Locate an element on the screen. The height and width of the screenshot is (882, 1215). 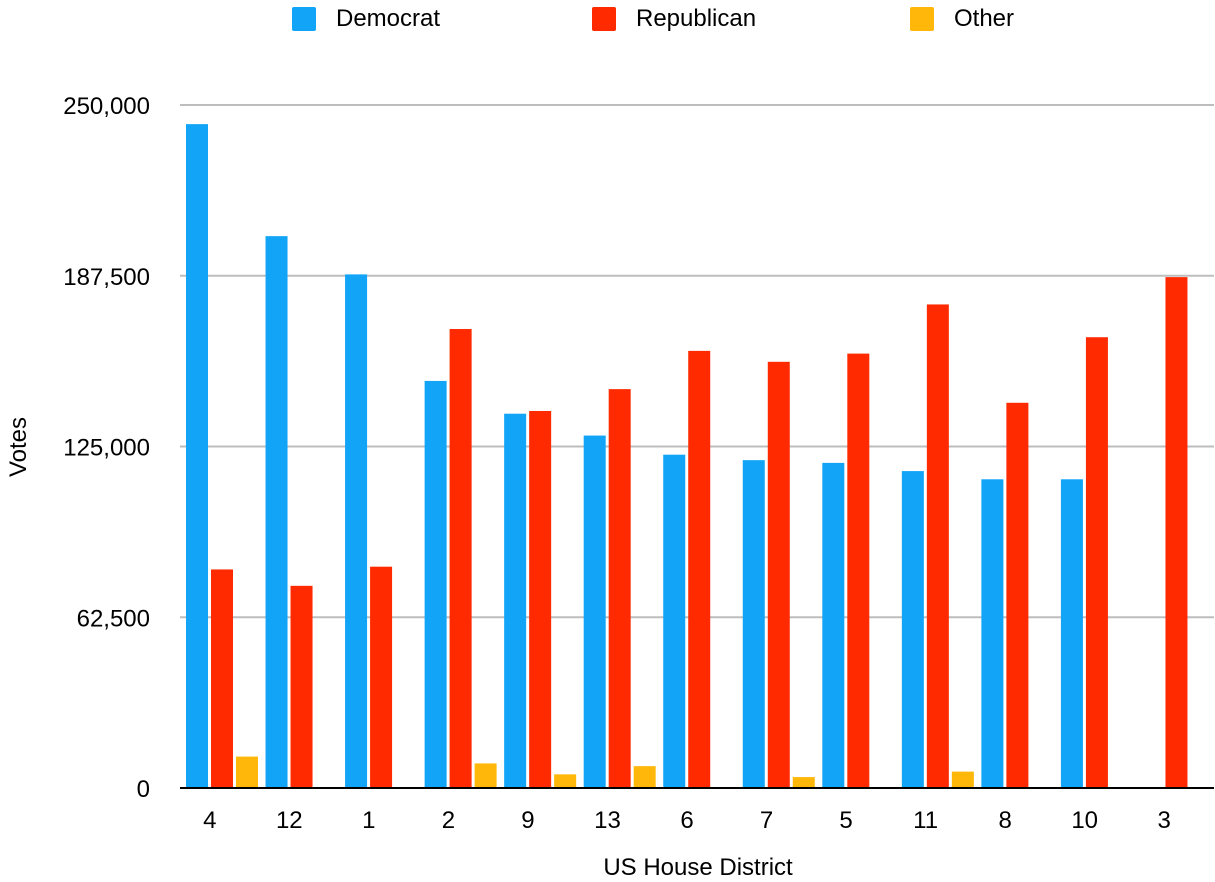
chart-legend: Democrat Republican Other is located at coordinates (607, 19).